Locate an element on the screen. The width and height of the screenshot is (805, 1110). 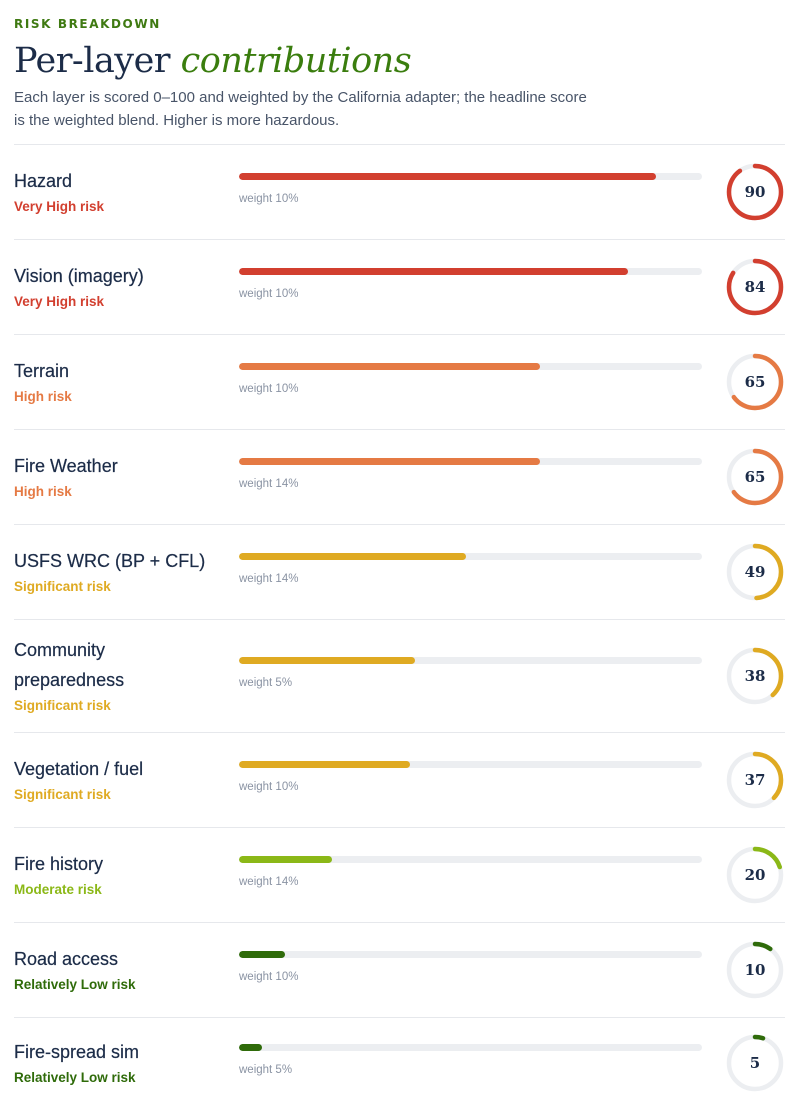
layer-name: Fire Weather is located at coordinates (66, 466).